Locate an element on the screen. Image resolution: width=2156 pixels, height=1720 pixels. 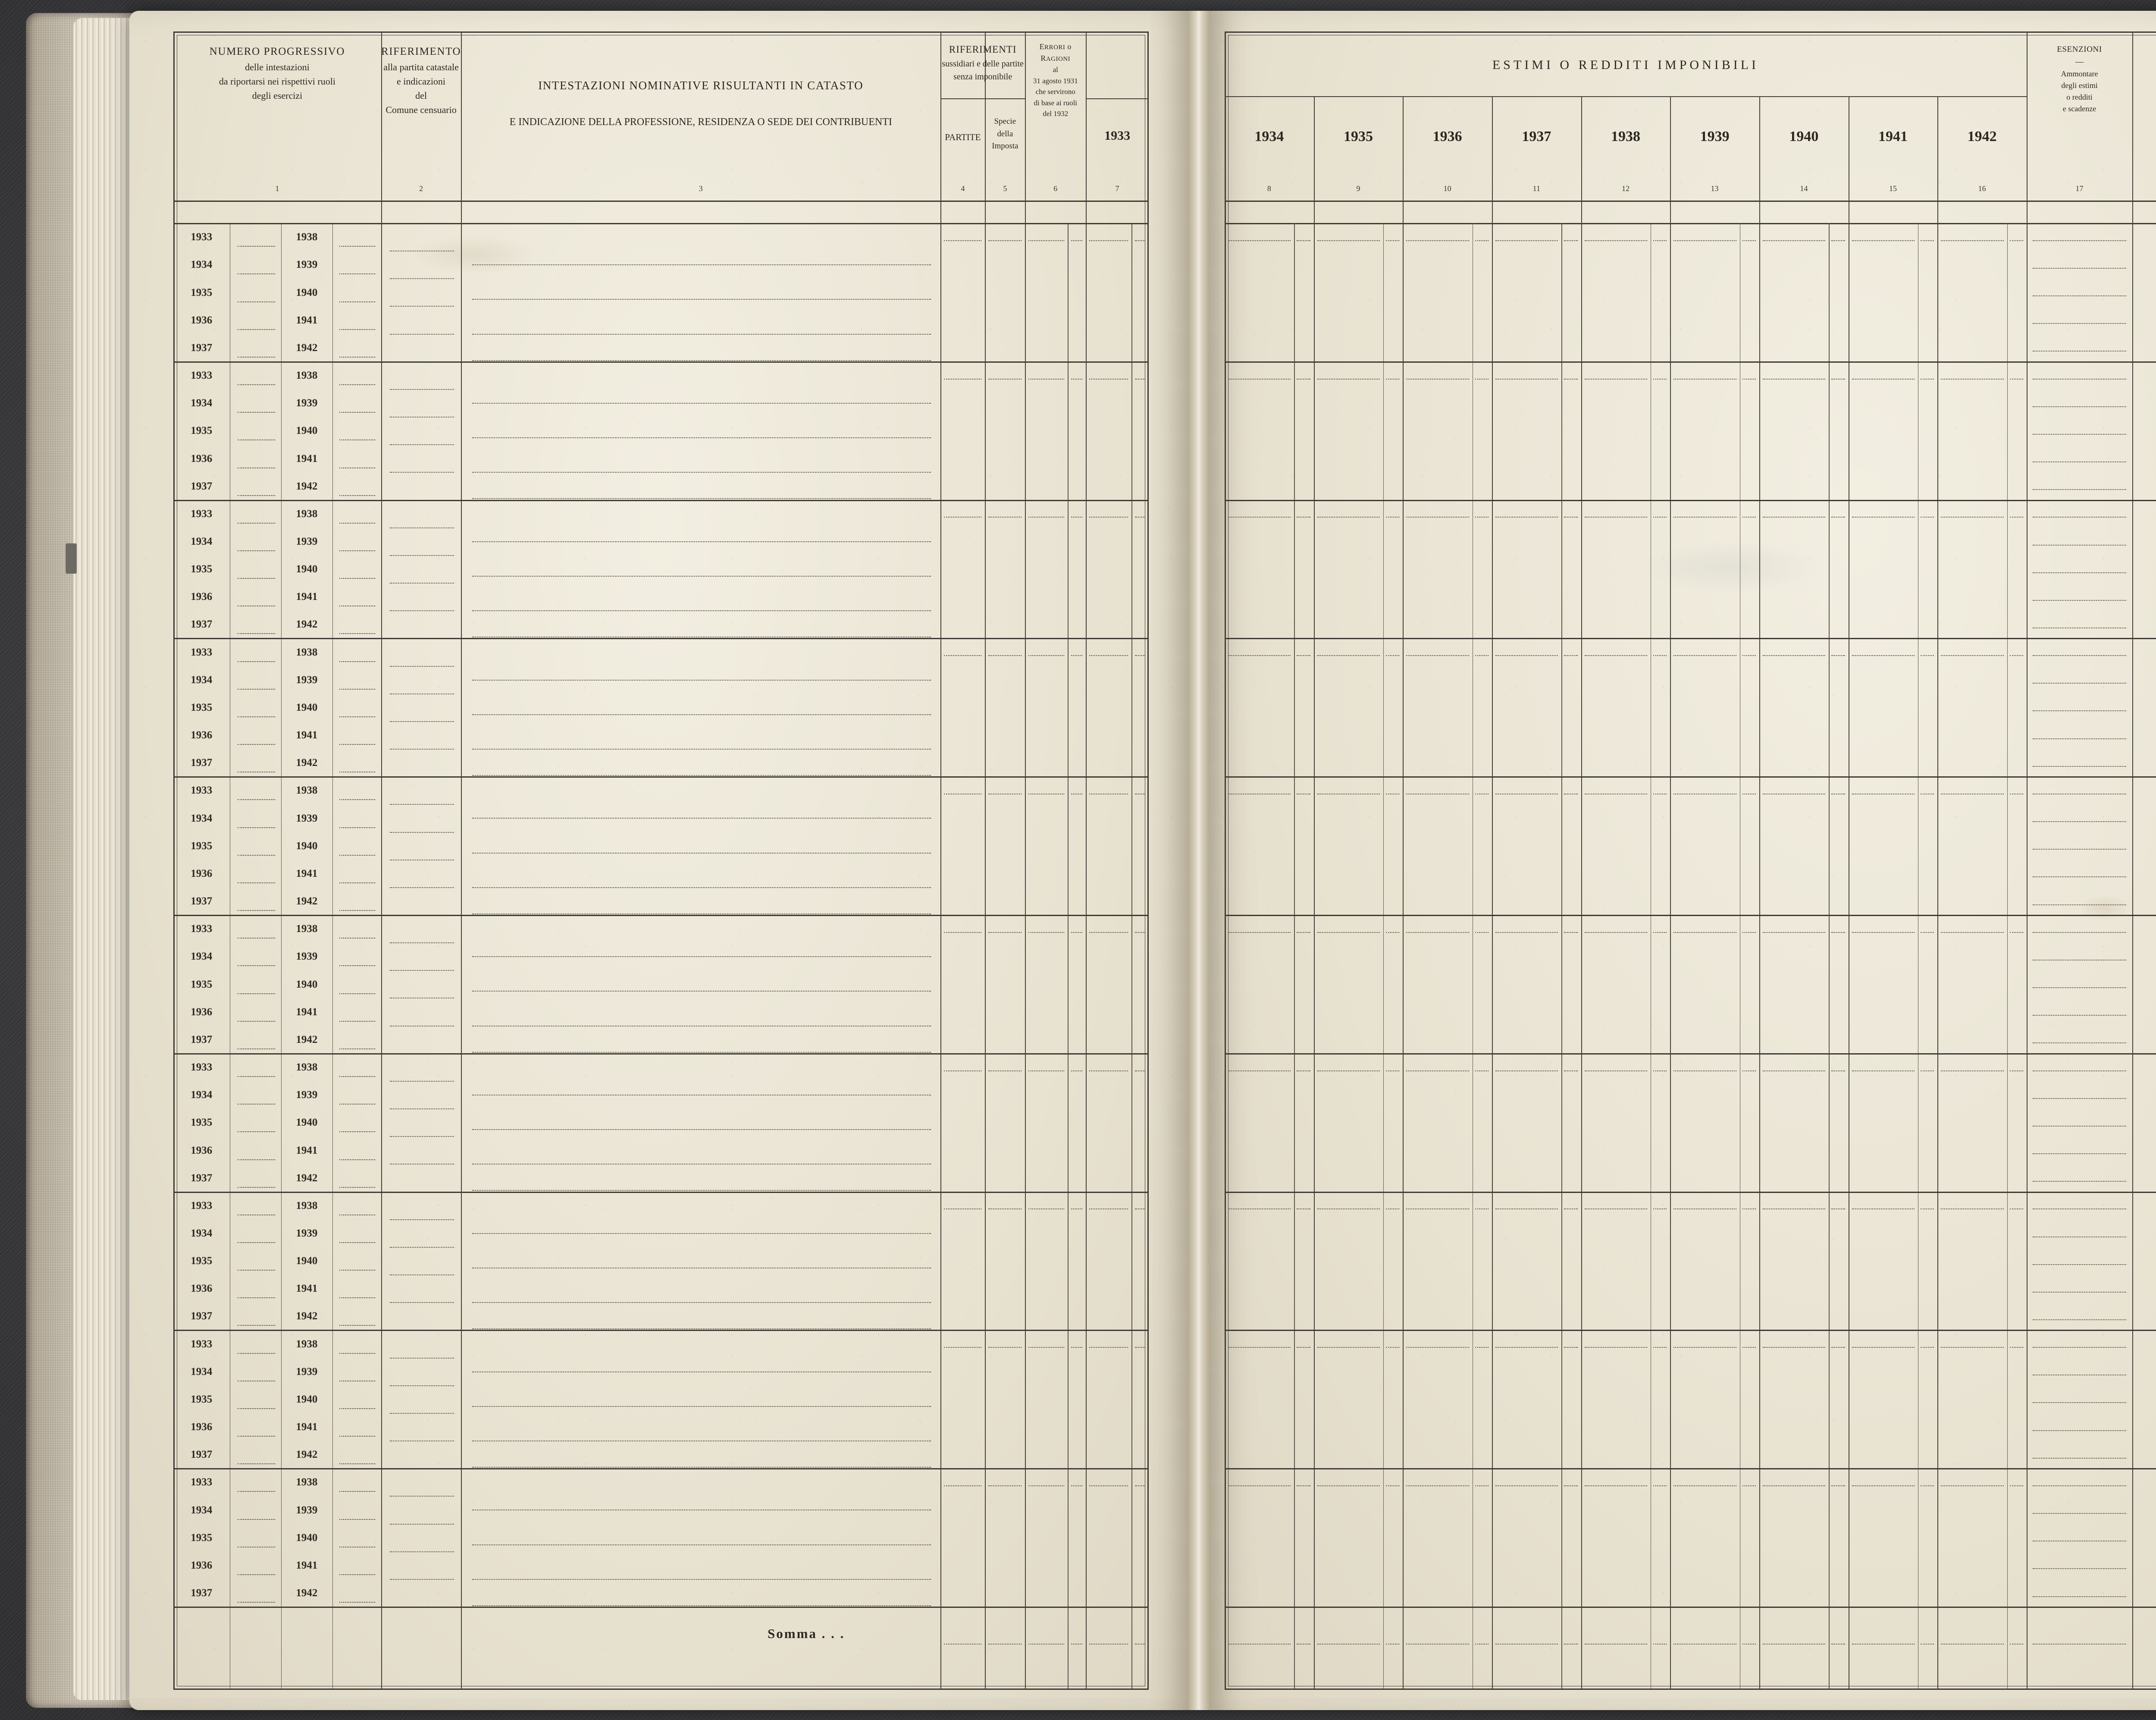
year-label: 1939 is located at coordinates (307, 1233).